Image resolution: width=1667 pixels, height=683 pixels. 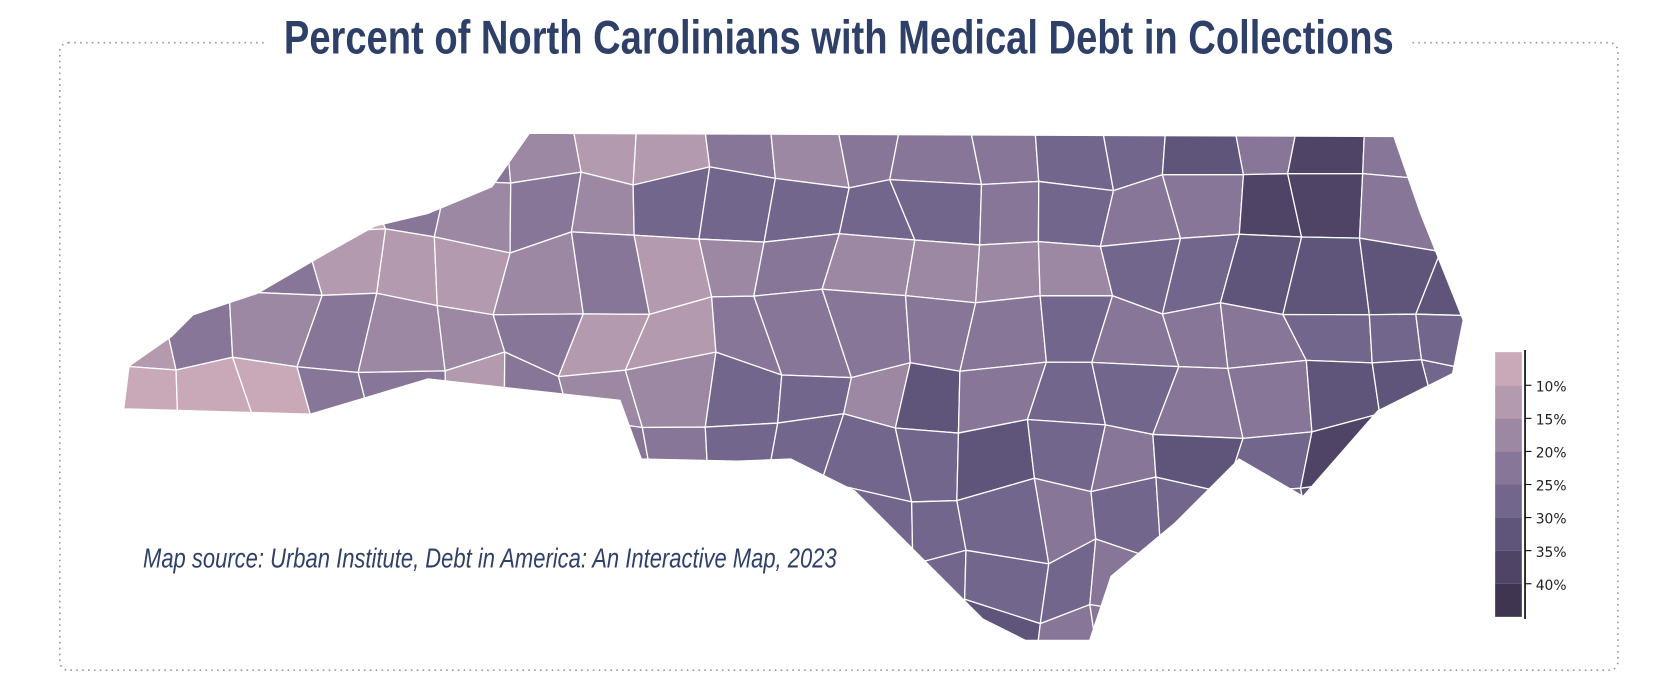 I want to click on legend-label: 25%, so click(x=1551, y=487).